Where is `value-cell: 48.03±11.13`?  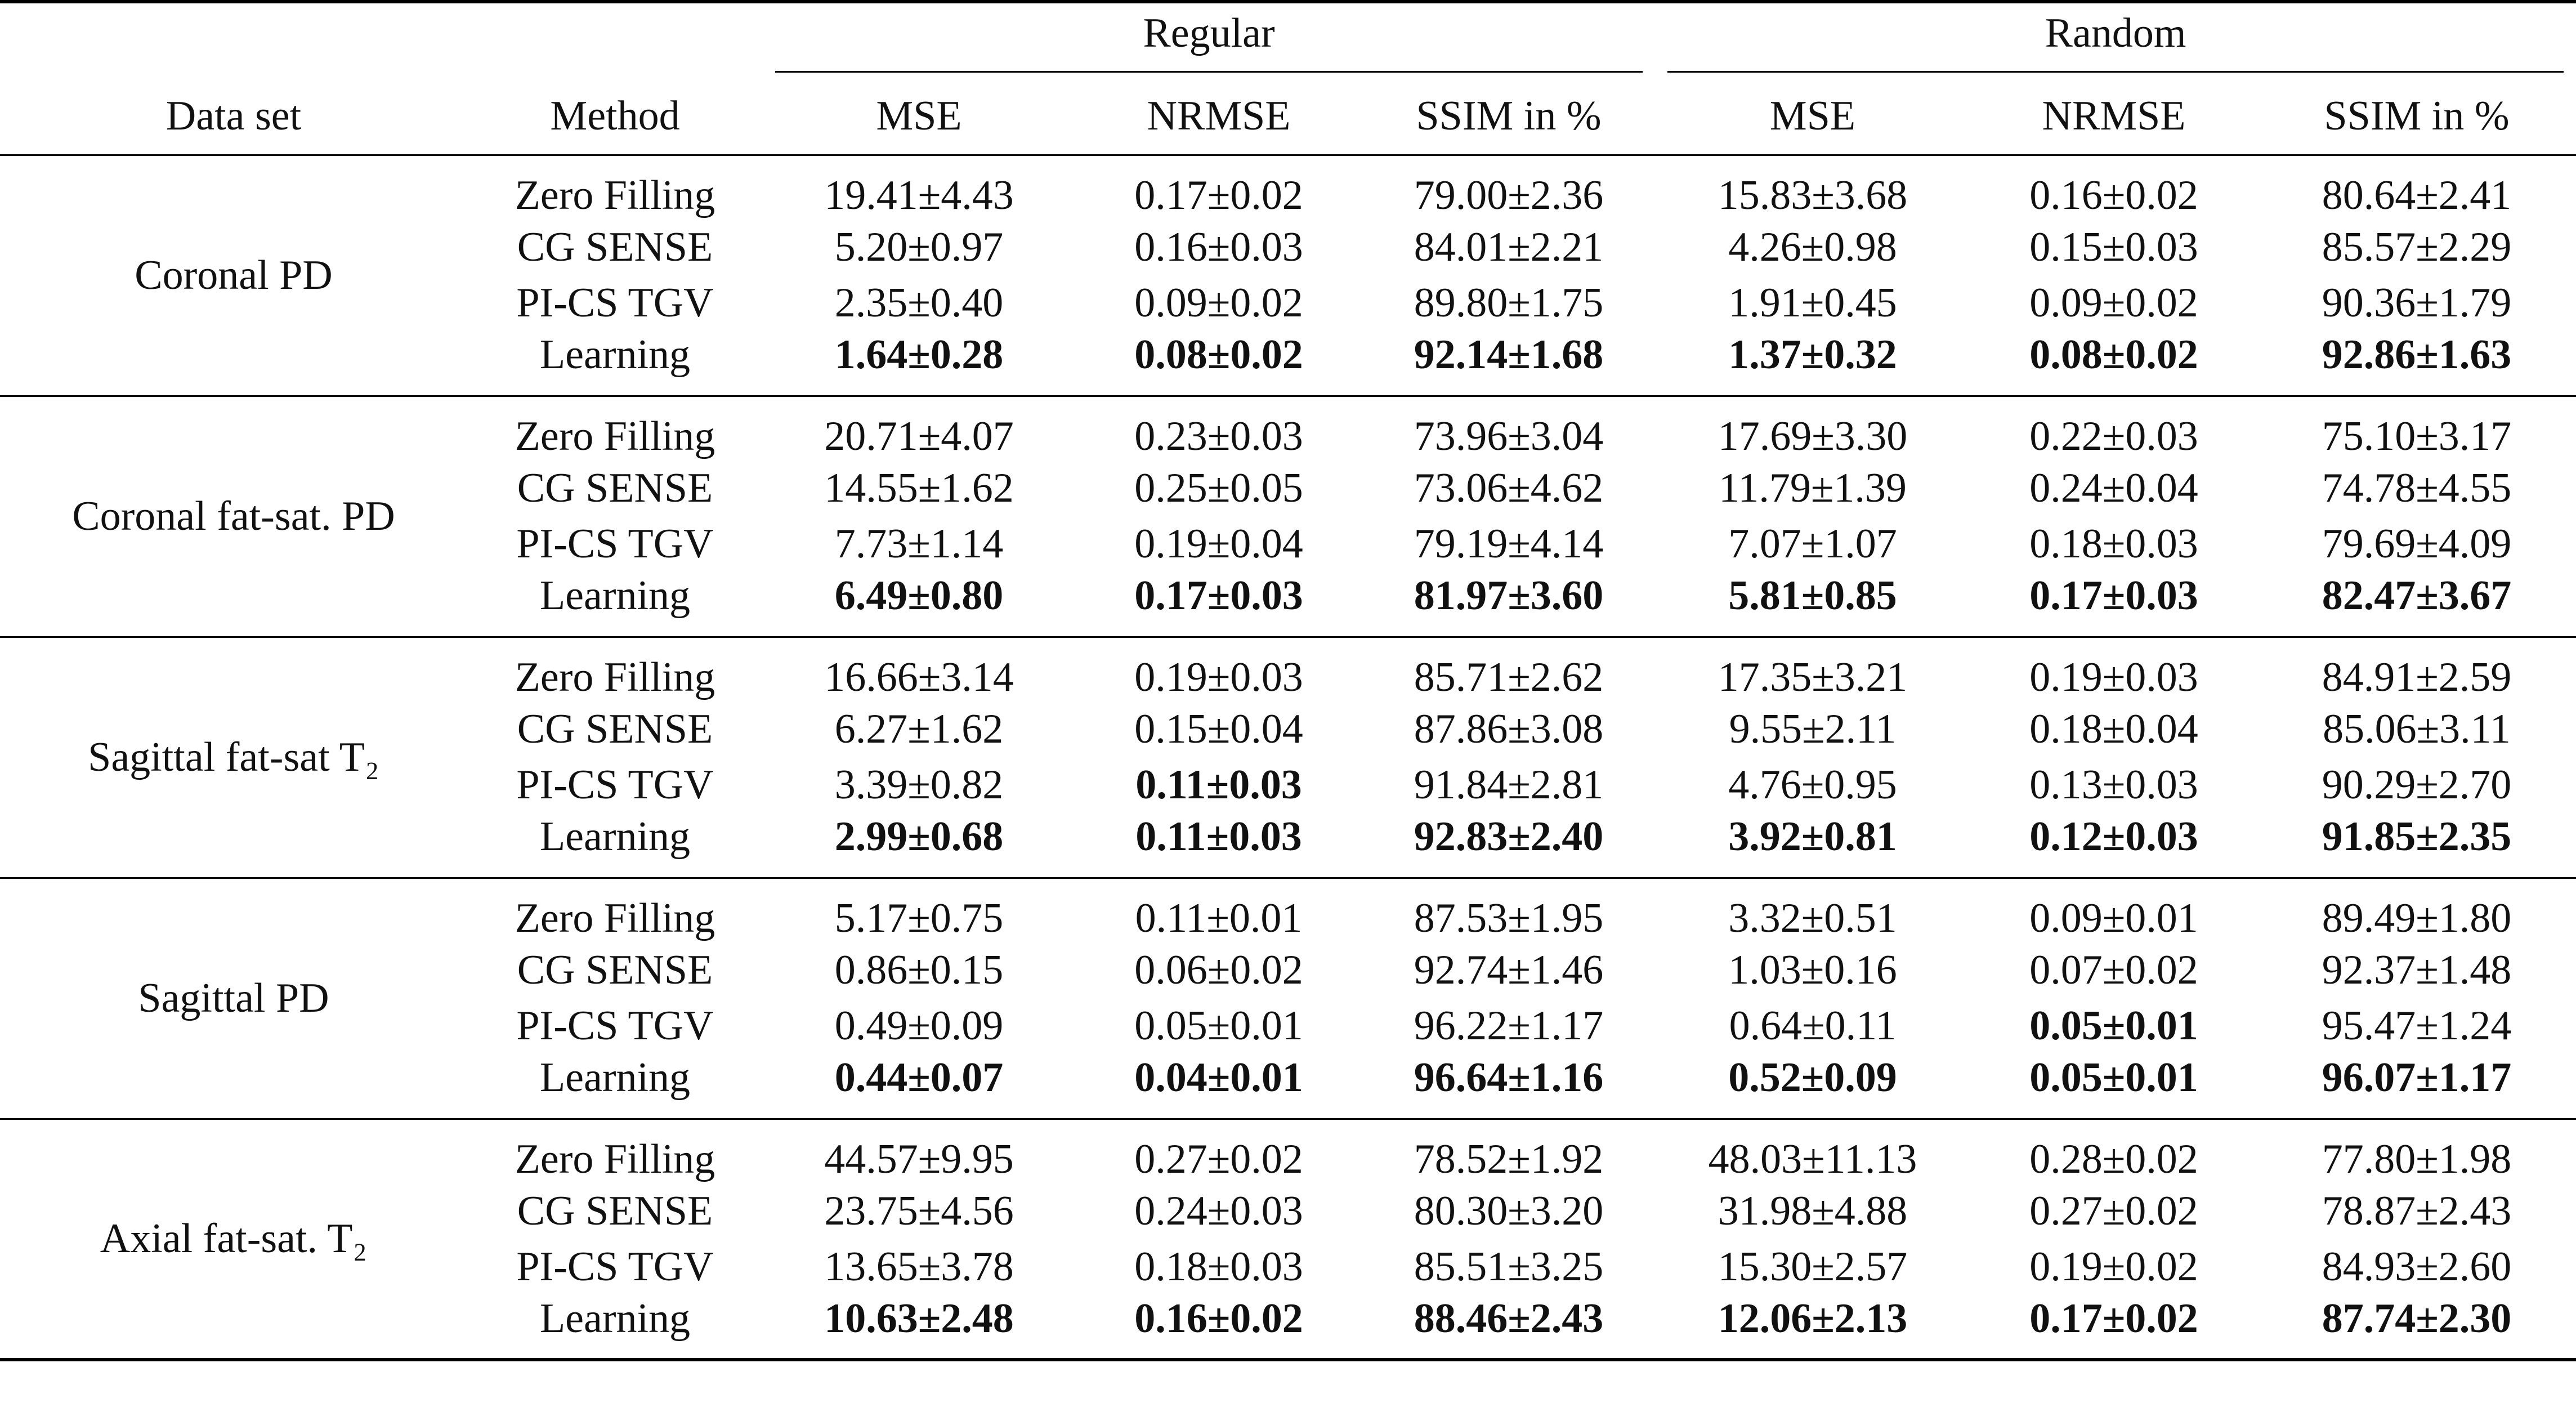
value-cell: 48.03±11.13 is located at coordinates (1812, 1159).